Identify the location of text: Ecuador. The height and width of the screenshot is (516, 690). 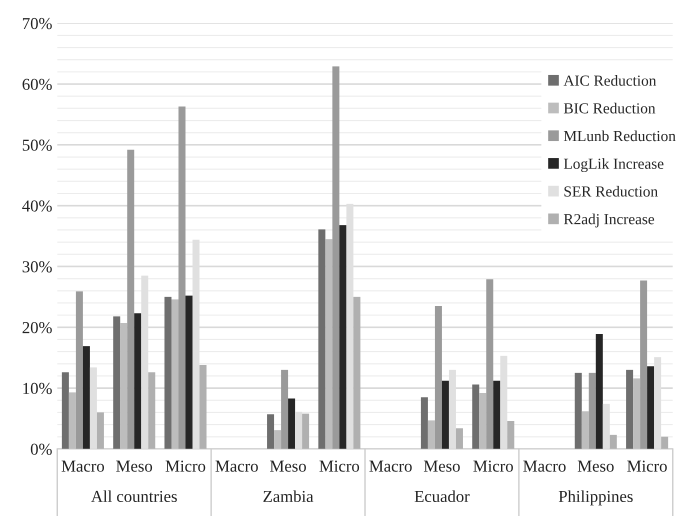
(442, 496).